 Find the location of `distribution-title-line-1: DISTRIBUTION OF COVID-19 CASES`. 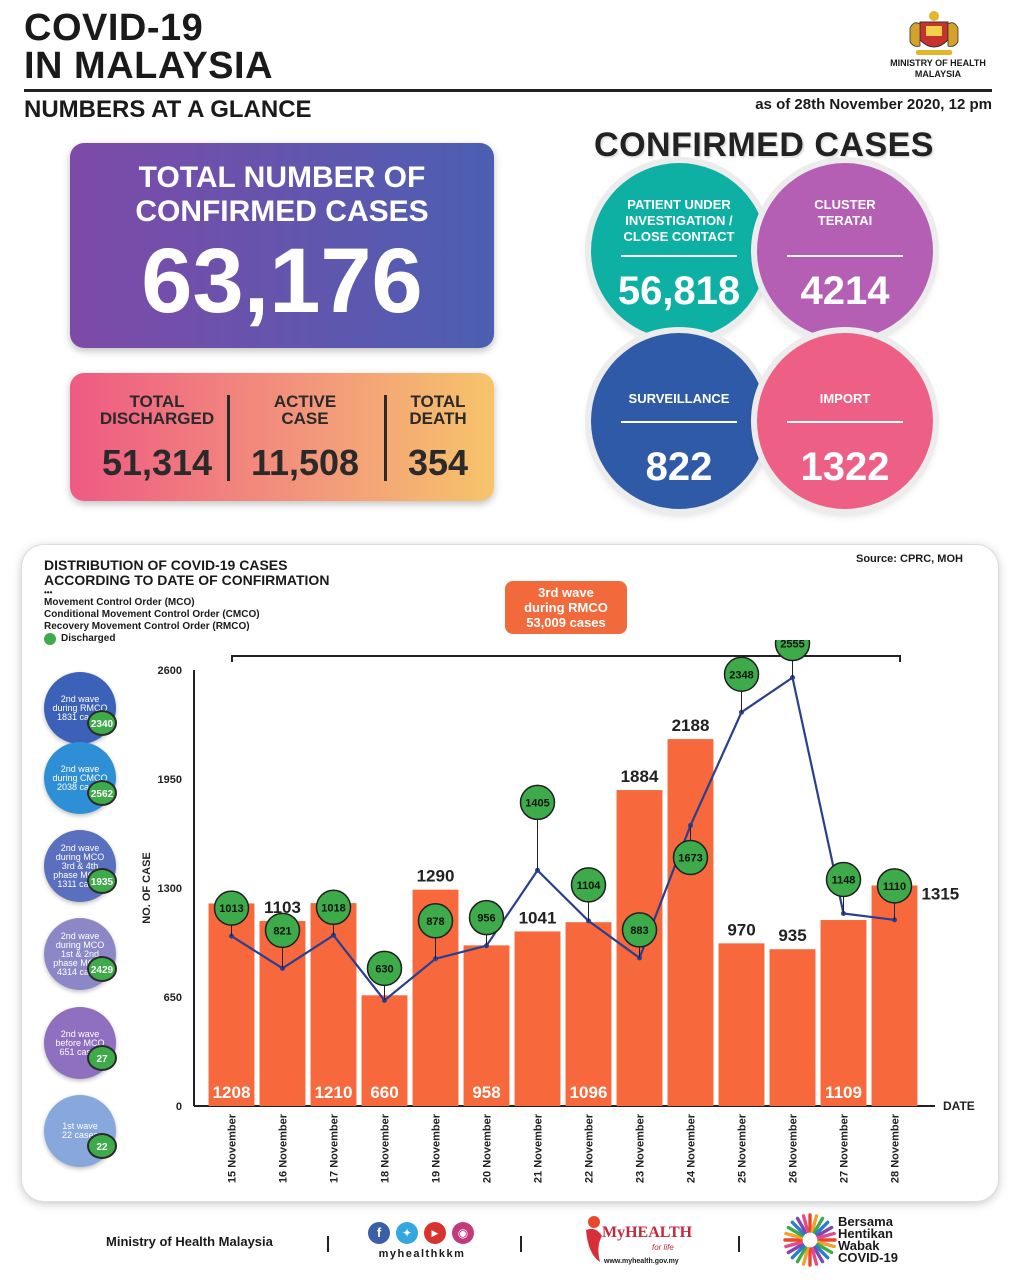

distribution-title-line-1: DISTRIBUTION OF COVID-19 CASES is located at coordinates (166, 565).